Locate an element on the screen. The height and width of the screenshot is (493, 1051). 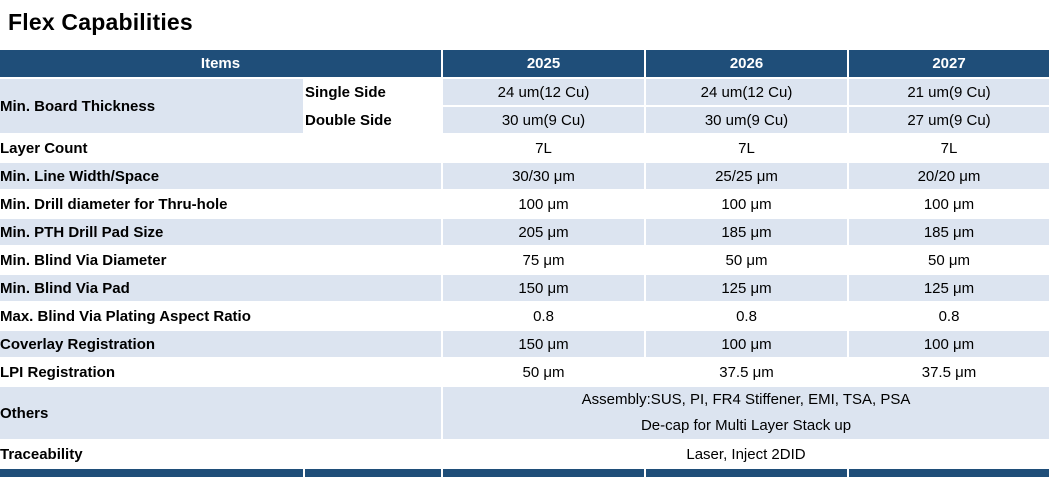
row-label-lpi-registration: LPI Registration is located at coordinates (221, 373).